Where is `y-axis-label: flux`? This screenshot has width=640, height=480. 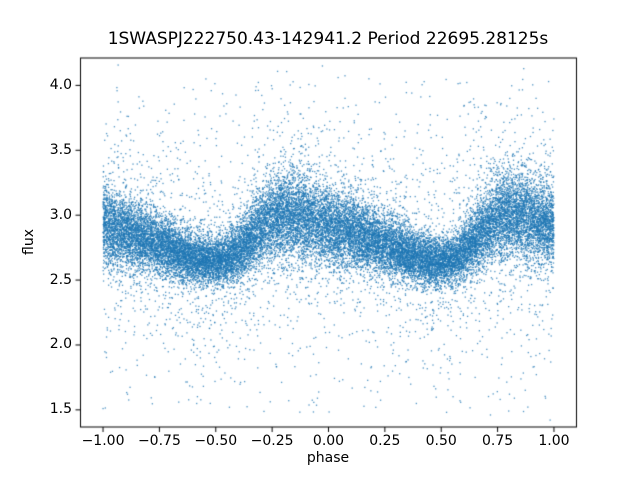
y-axis-label: flux is located at coordinates (29, 242).